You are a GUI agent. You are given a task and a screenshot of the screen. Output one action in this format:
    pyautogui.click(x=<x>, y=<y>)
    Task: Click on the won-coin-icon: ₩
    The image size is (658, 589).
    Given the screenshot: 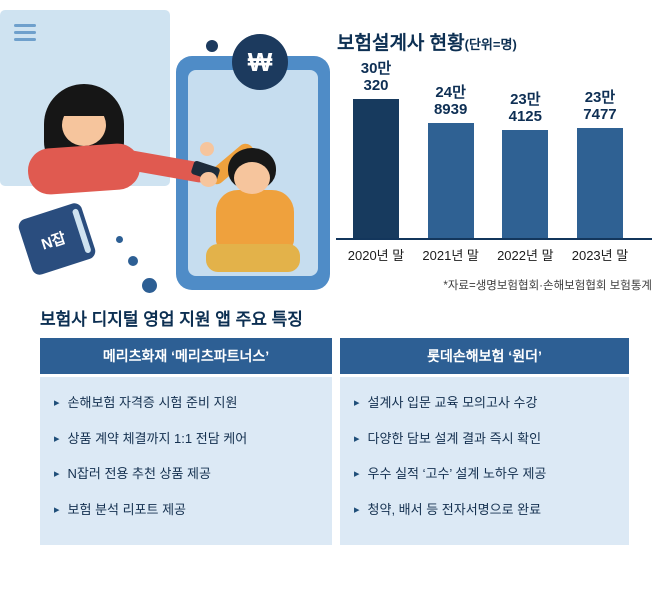 What is the action you would take?
    pyautogui.click(x=260, y=62)
    